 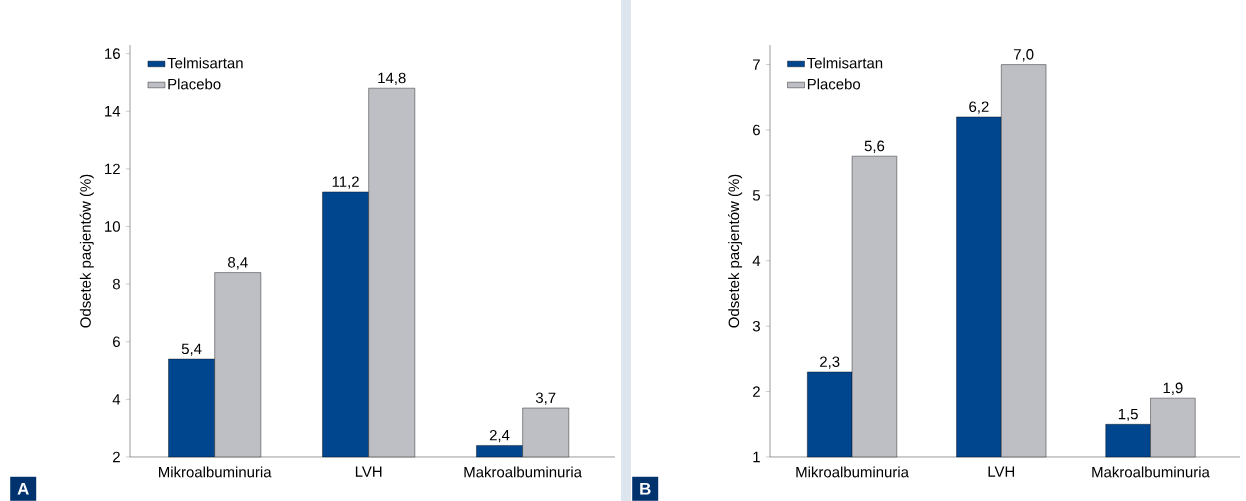 I want to click on y-tick-label: 12, so click(x=112, y=169).